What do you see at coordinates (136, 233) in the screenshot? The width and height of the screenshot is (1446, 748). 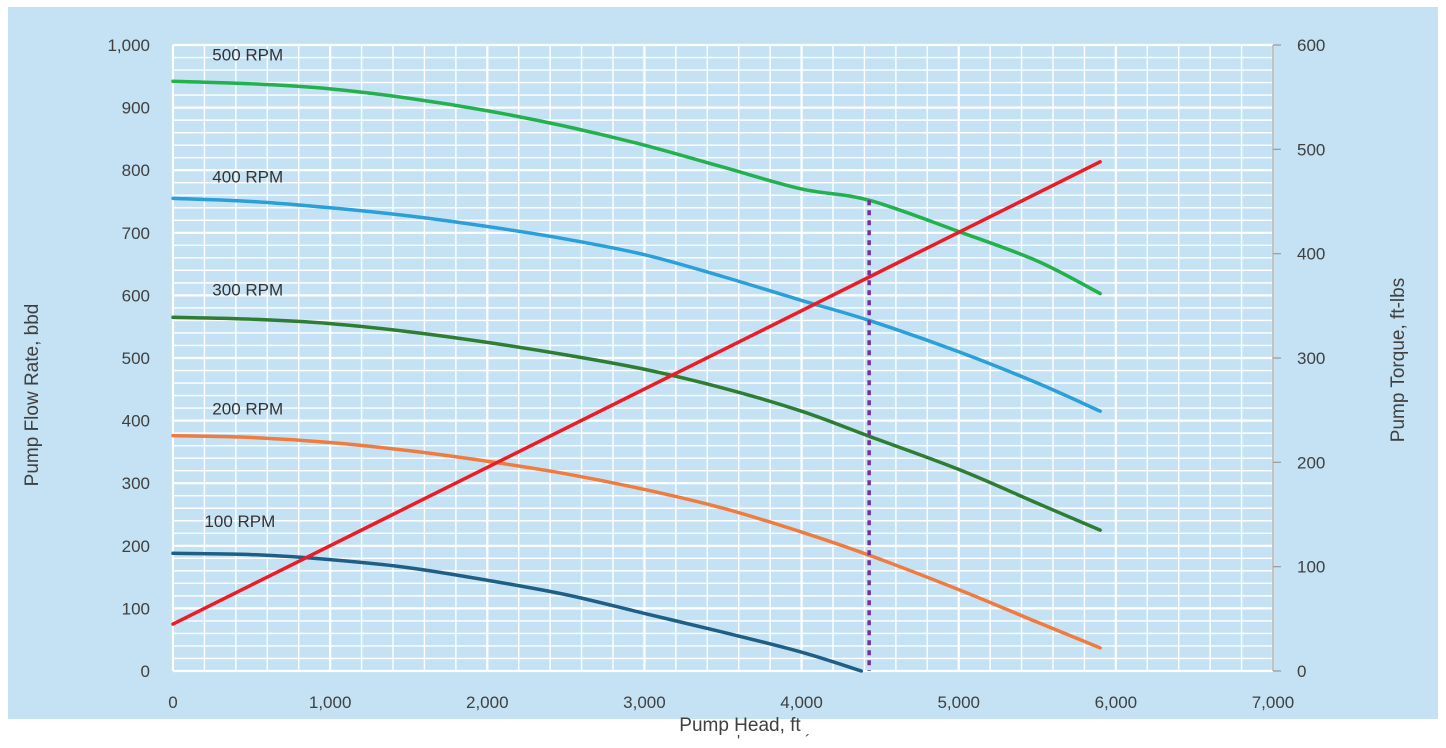 I see `y-tick-label: 700` at bounding box center [136, 233].